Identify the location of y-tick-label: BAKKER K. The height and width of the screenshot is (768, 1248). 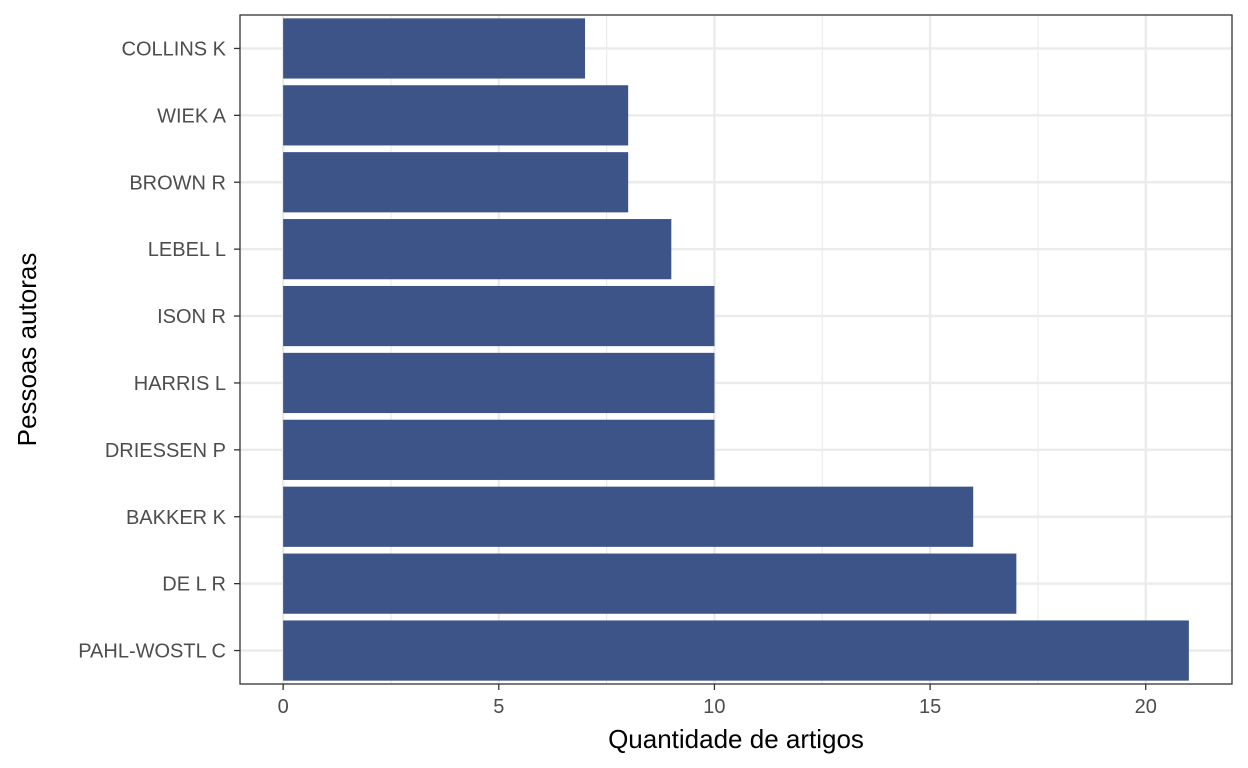
(176, 518).